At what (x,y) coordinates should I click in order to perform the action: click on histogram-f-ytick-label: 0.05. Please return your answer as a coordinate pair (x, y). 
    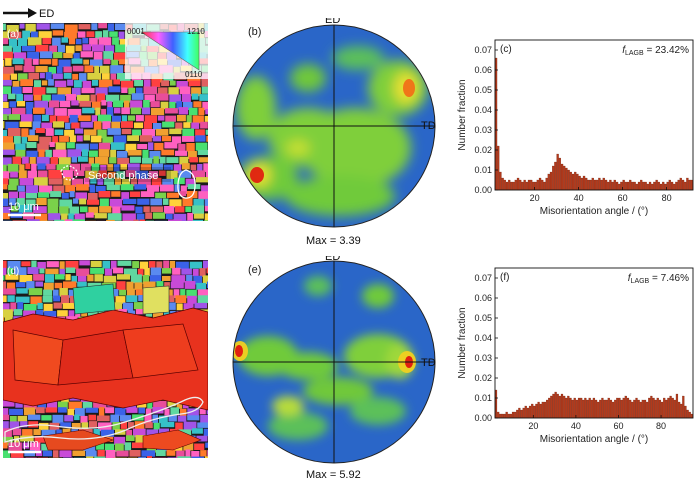
    Looking at the image, I should click on (483, 318).